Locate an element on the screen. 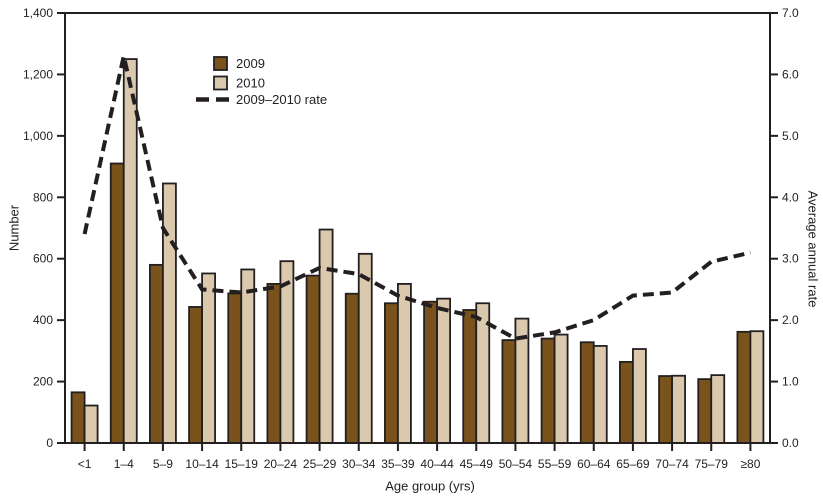 This screenshot has height=501, width=823. x-tick-label-10-14: 10–14 is located at coordinates (202, 464).